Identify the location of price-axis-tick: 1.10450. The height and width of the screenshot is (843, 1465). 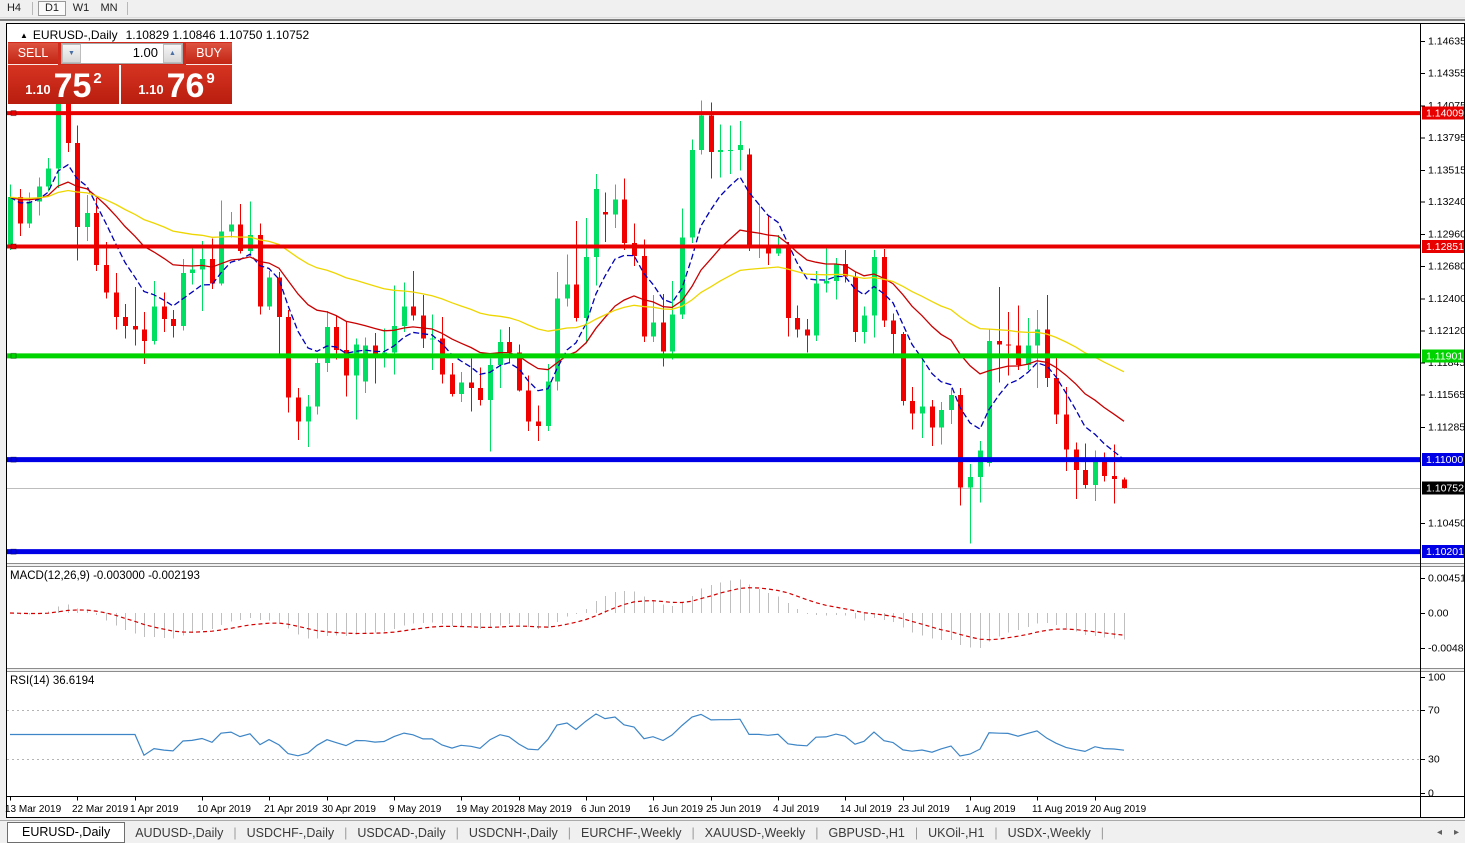
(1446, 523).